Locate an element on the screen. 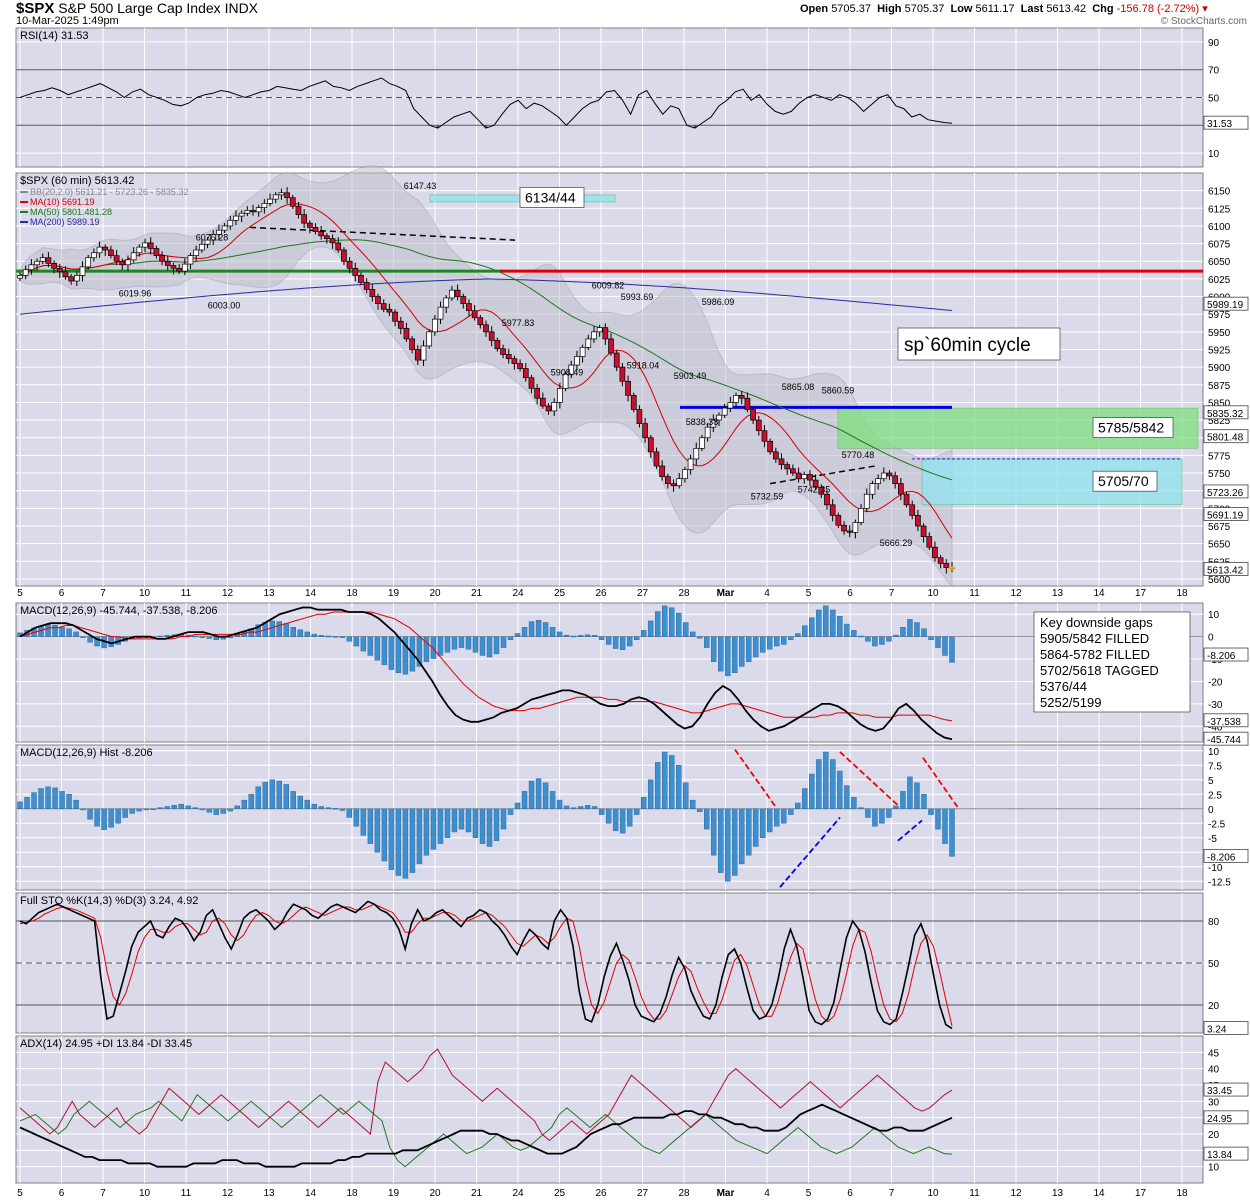 The width and height of the screenshot is (1250, 1200). legend-entry: MA(10) 5691.19 is located at coordinates (62, 202).